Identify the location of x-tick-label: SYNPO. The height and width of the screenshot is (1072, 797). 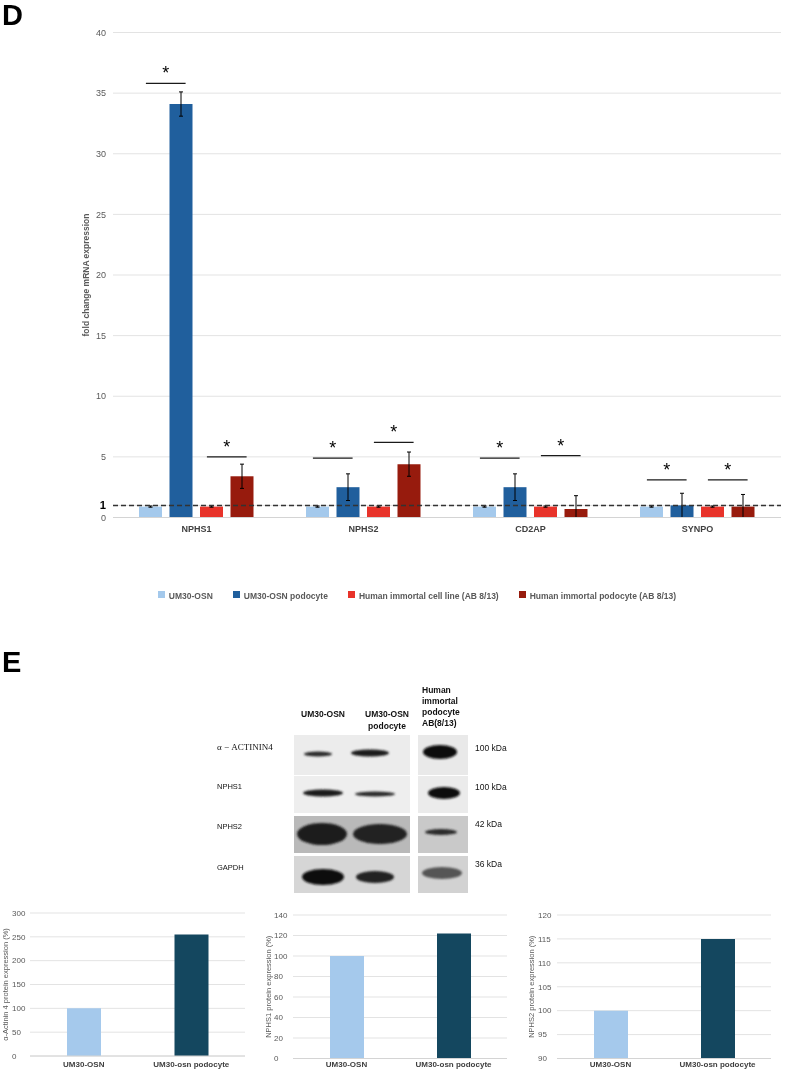
(697, 528).